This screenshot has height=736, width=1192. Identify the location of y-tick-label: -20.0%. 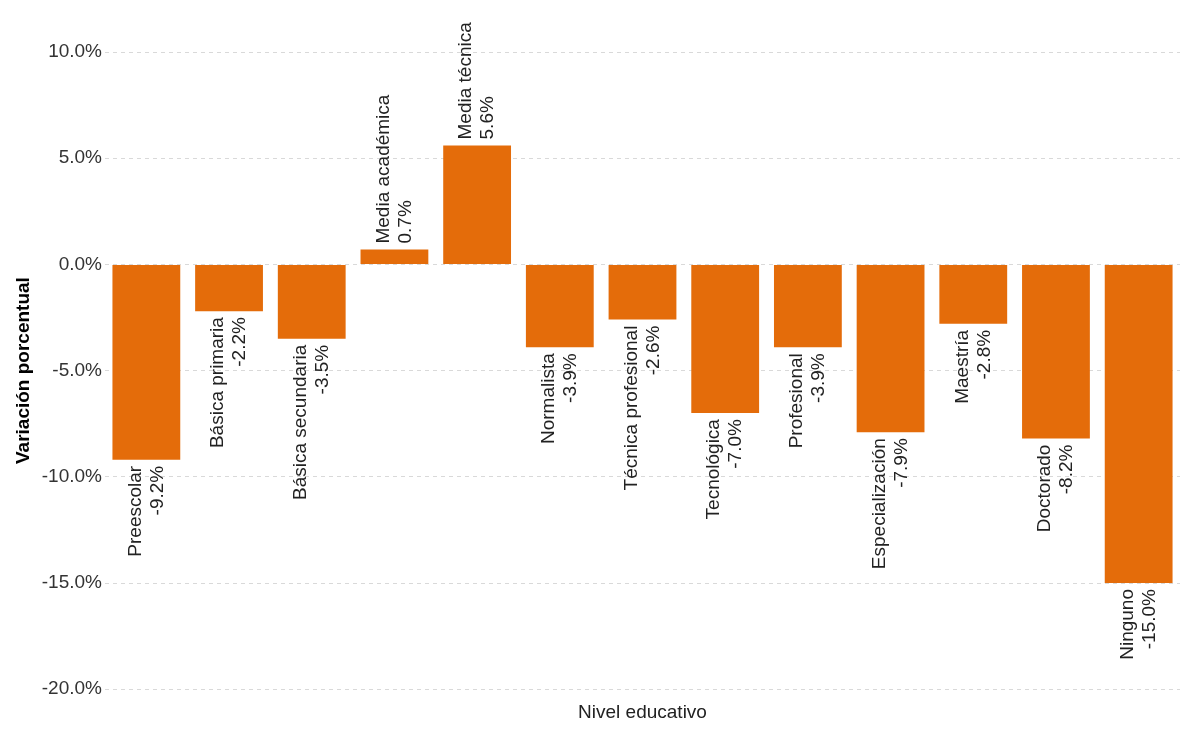
(72, 688).